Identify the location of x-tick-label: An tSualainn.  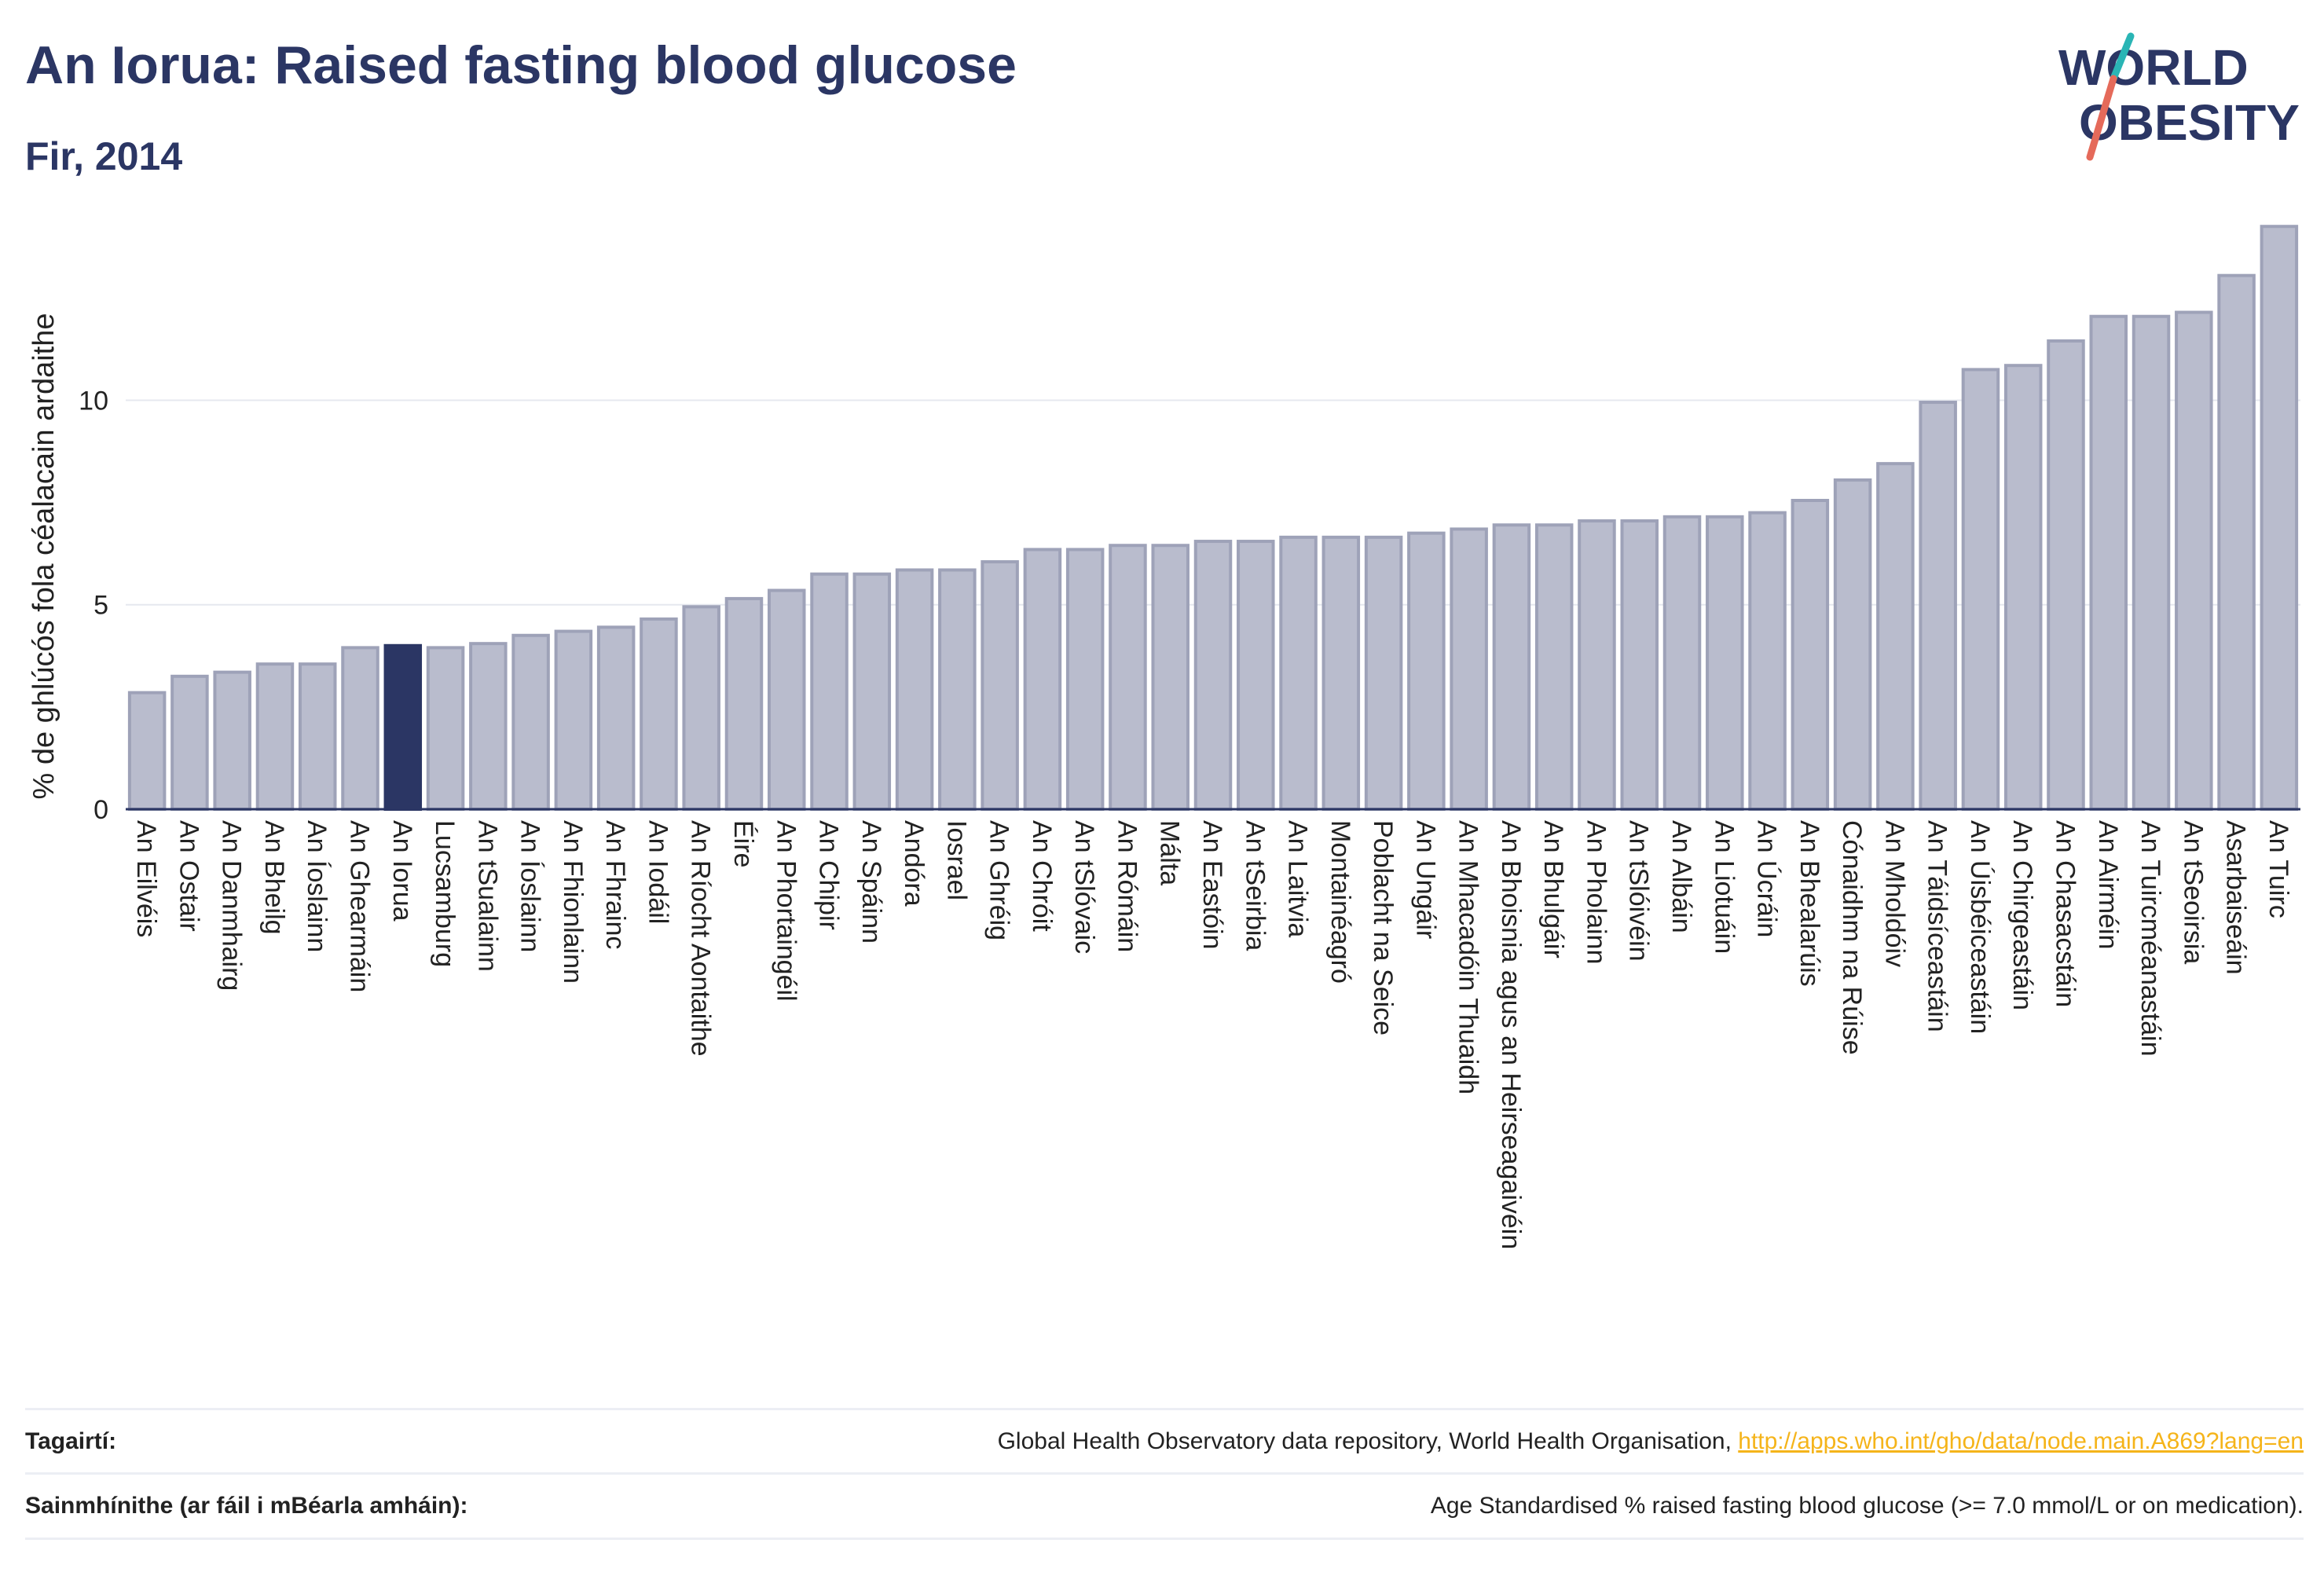
(487, 896).